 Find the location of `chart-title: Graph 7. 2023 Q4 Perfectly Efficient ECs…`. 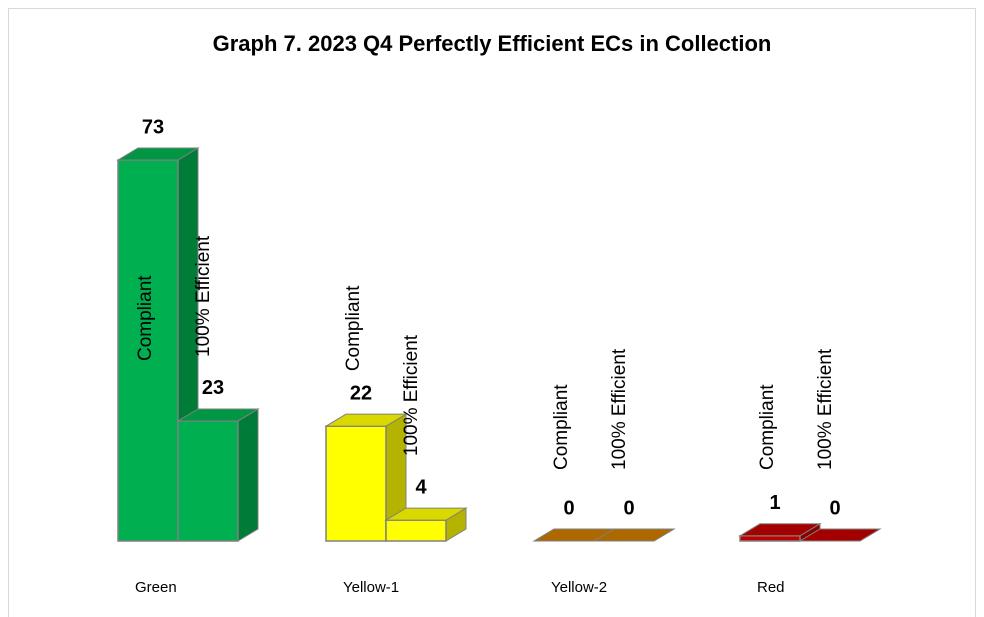

chart-title: Graph 7. 2023 Q4 Perfectly Efficient ECs… is located at coordinates (492, 43).